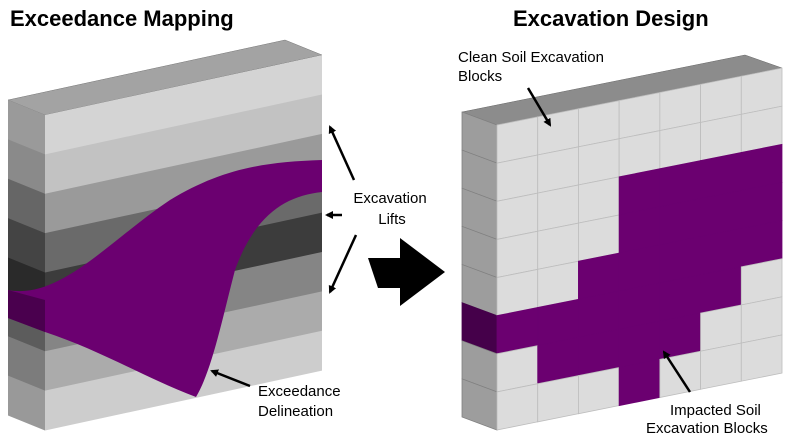 Image resolution: width=804 pixels, height=438 pixels. I want to click on impacted-block, so click(639, 382).